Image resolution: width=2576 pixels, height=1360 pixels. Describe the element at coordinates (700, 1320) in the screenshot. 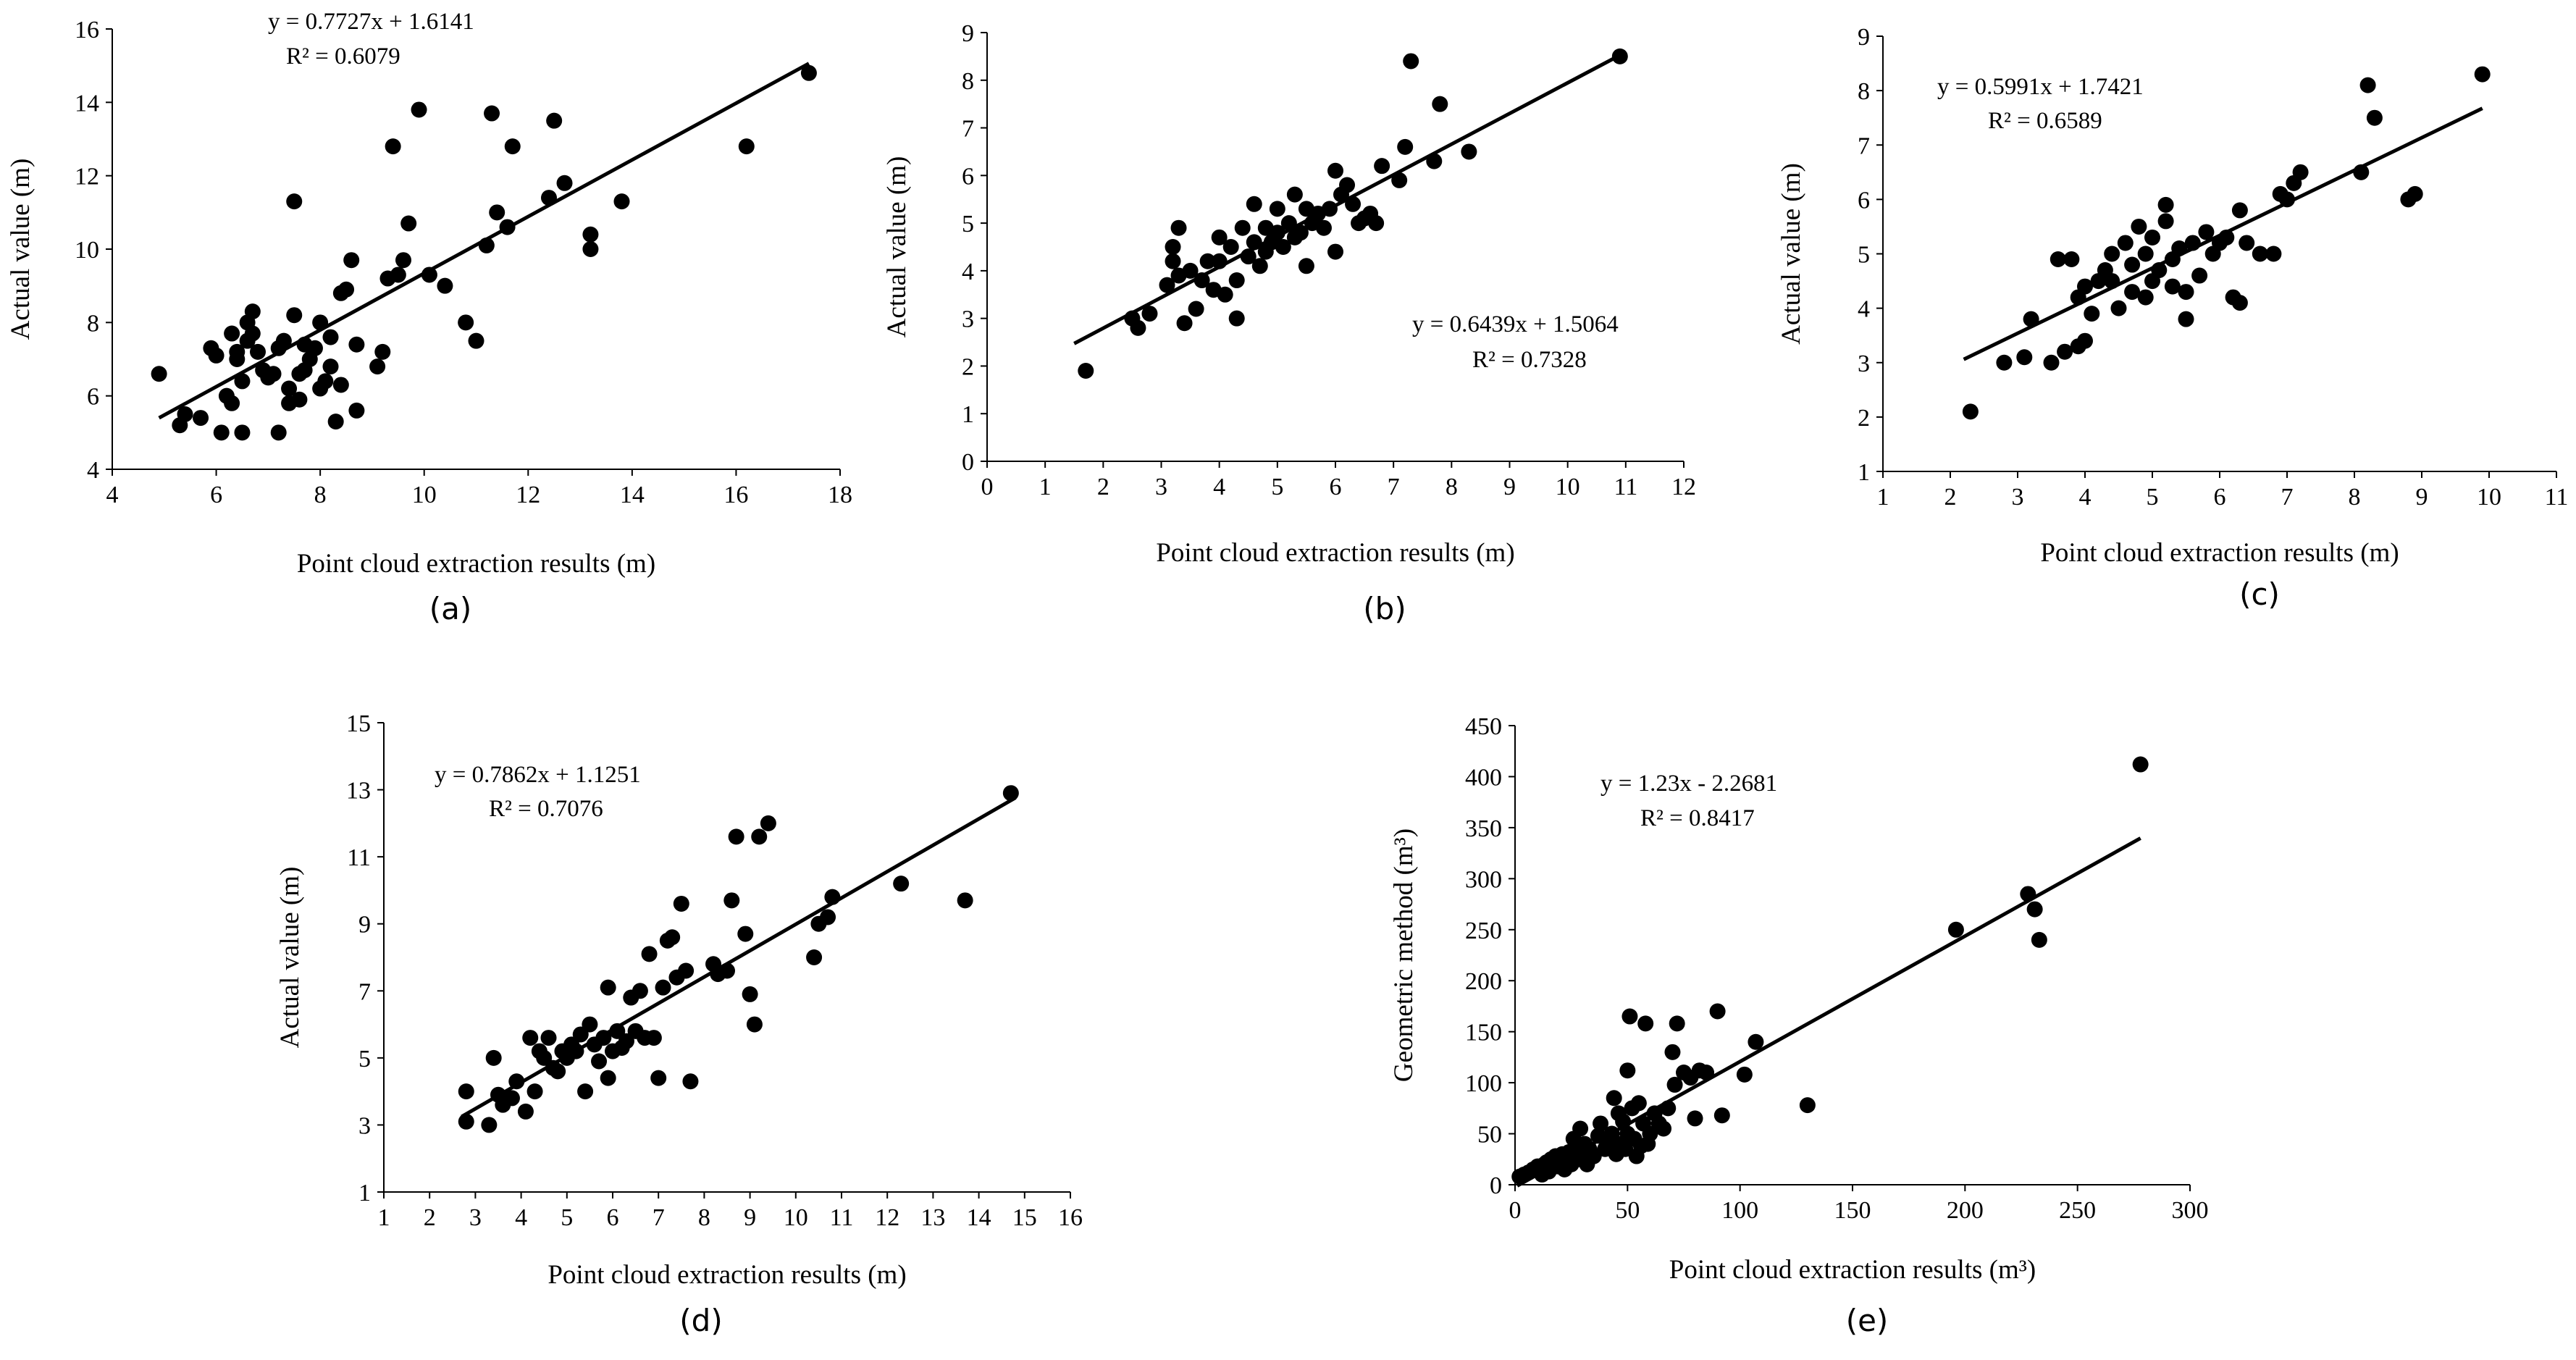

I see `panel-label: (d)` at that location.